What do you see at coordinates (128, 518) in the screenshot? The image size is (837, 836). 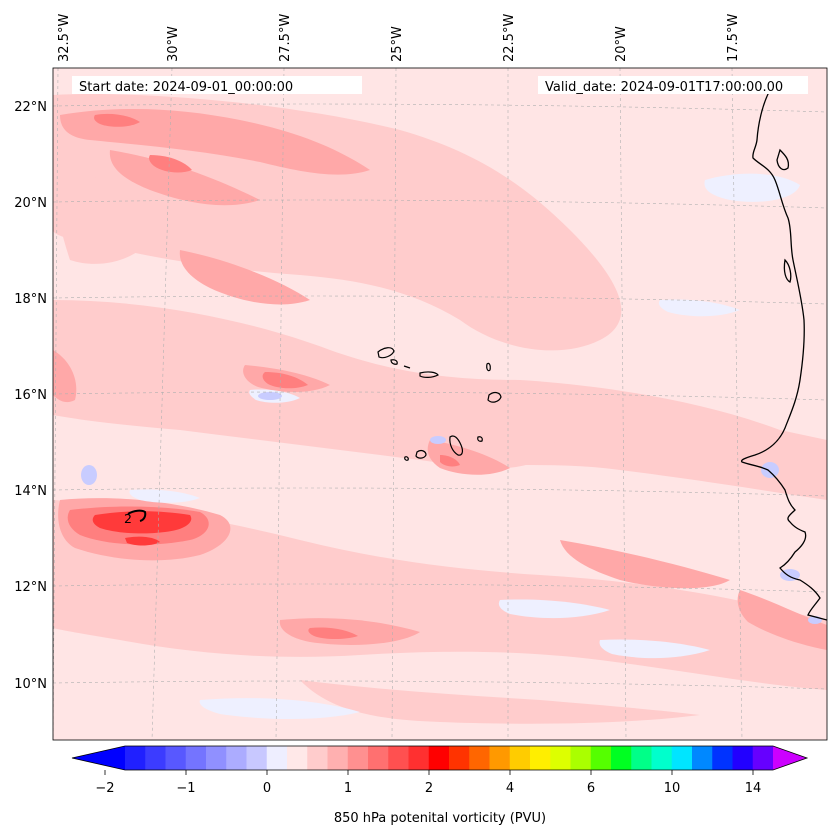 I see `contour-label: 2` at bounding box center [128, 518].